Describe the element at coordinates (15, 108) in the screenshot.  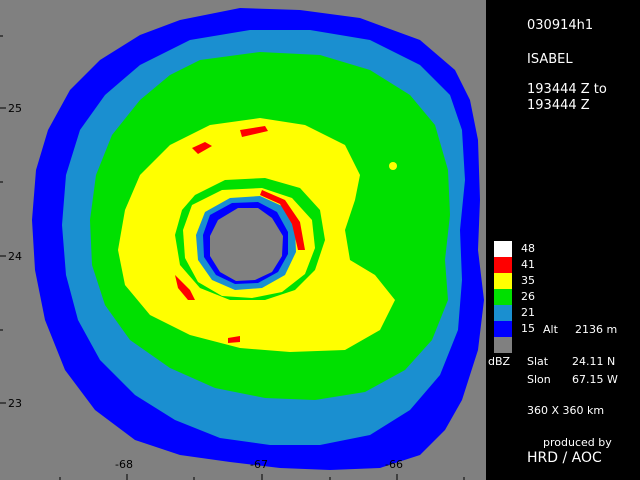
I see `lat-tick-label: 25` at that location.